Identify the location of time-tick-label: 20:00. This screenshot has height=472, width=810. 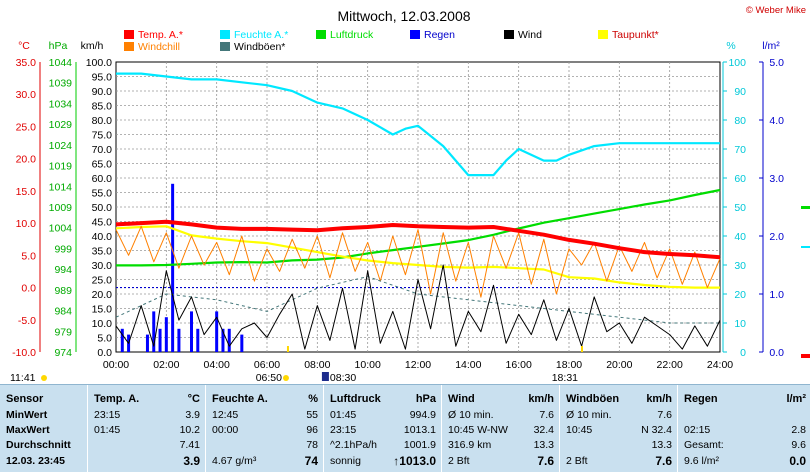
(619, 365).